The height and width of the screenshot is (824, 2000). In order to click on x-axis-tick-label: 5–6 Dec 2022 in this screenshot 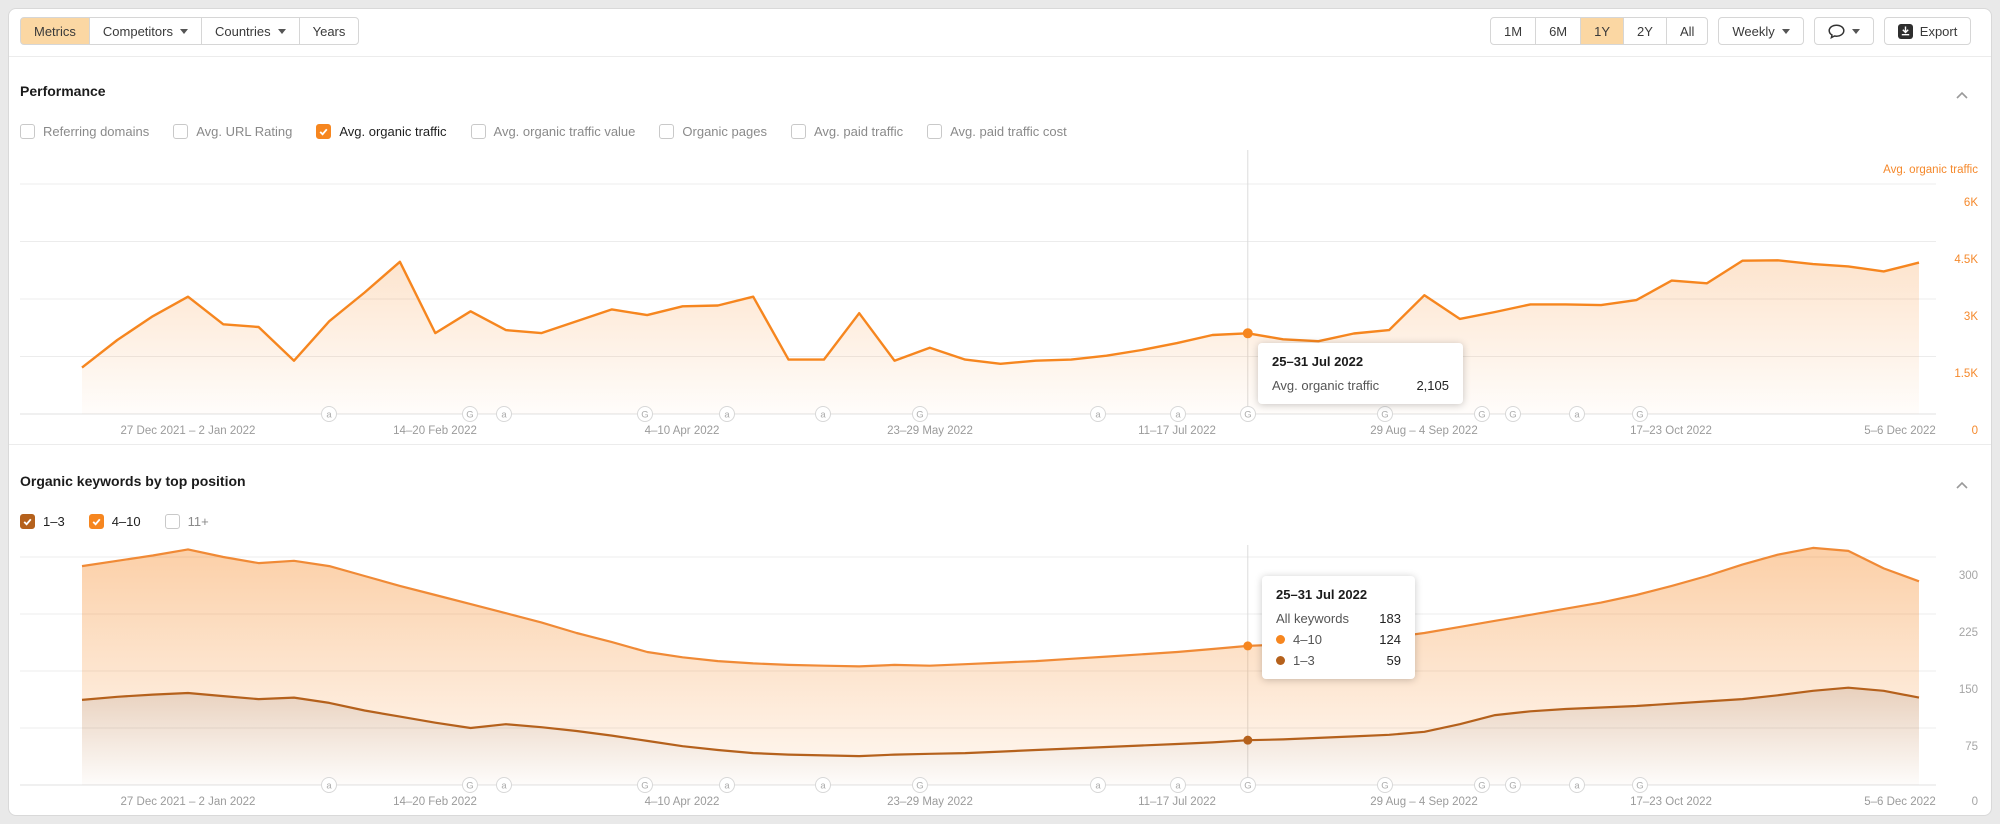, I will do `click(1900, 802)`.